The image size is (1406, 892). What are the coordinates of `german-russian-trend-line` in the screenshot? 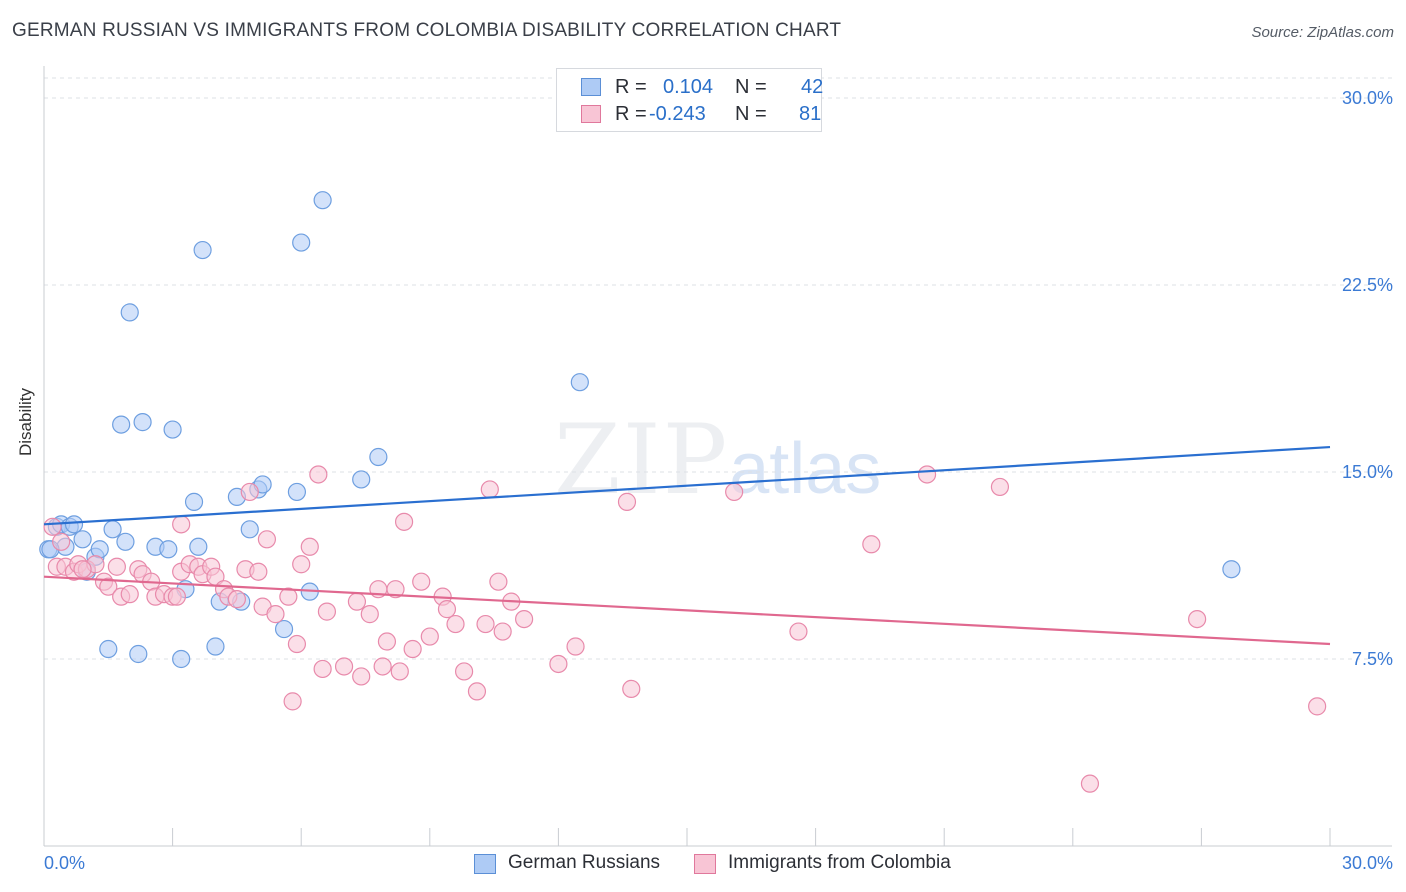 It's located at (687, 485).